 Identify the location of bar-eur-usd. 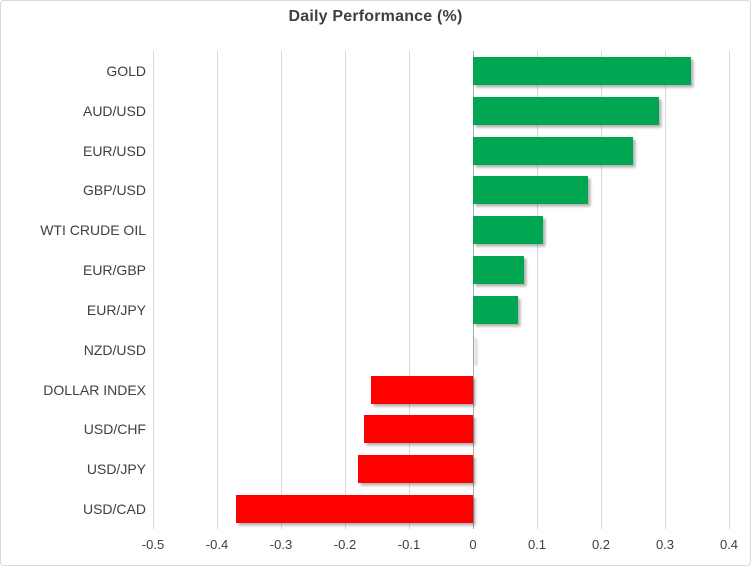
(553, 151).